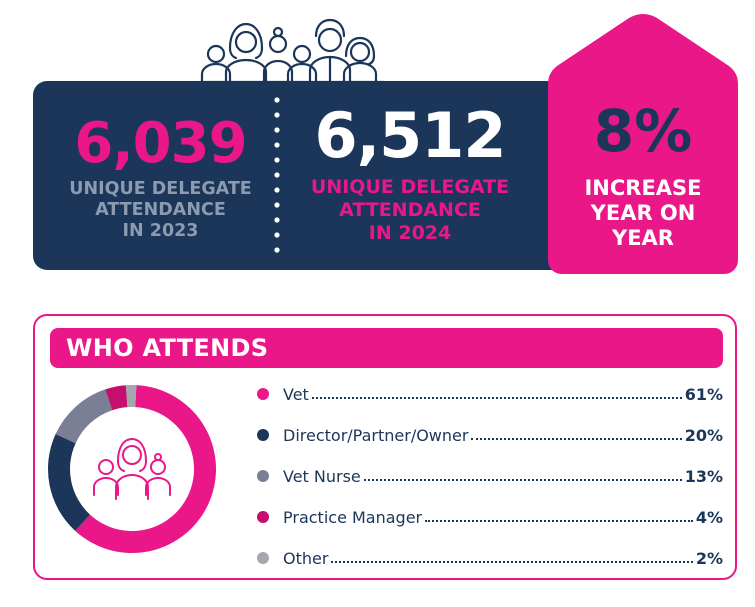 This screenshot has width=755, height=607. I want to click on legend-row: Practice Manager 4%, so click(488, 517).